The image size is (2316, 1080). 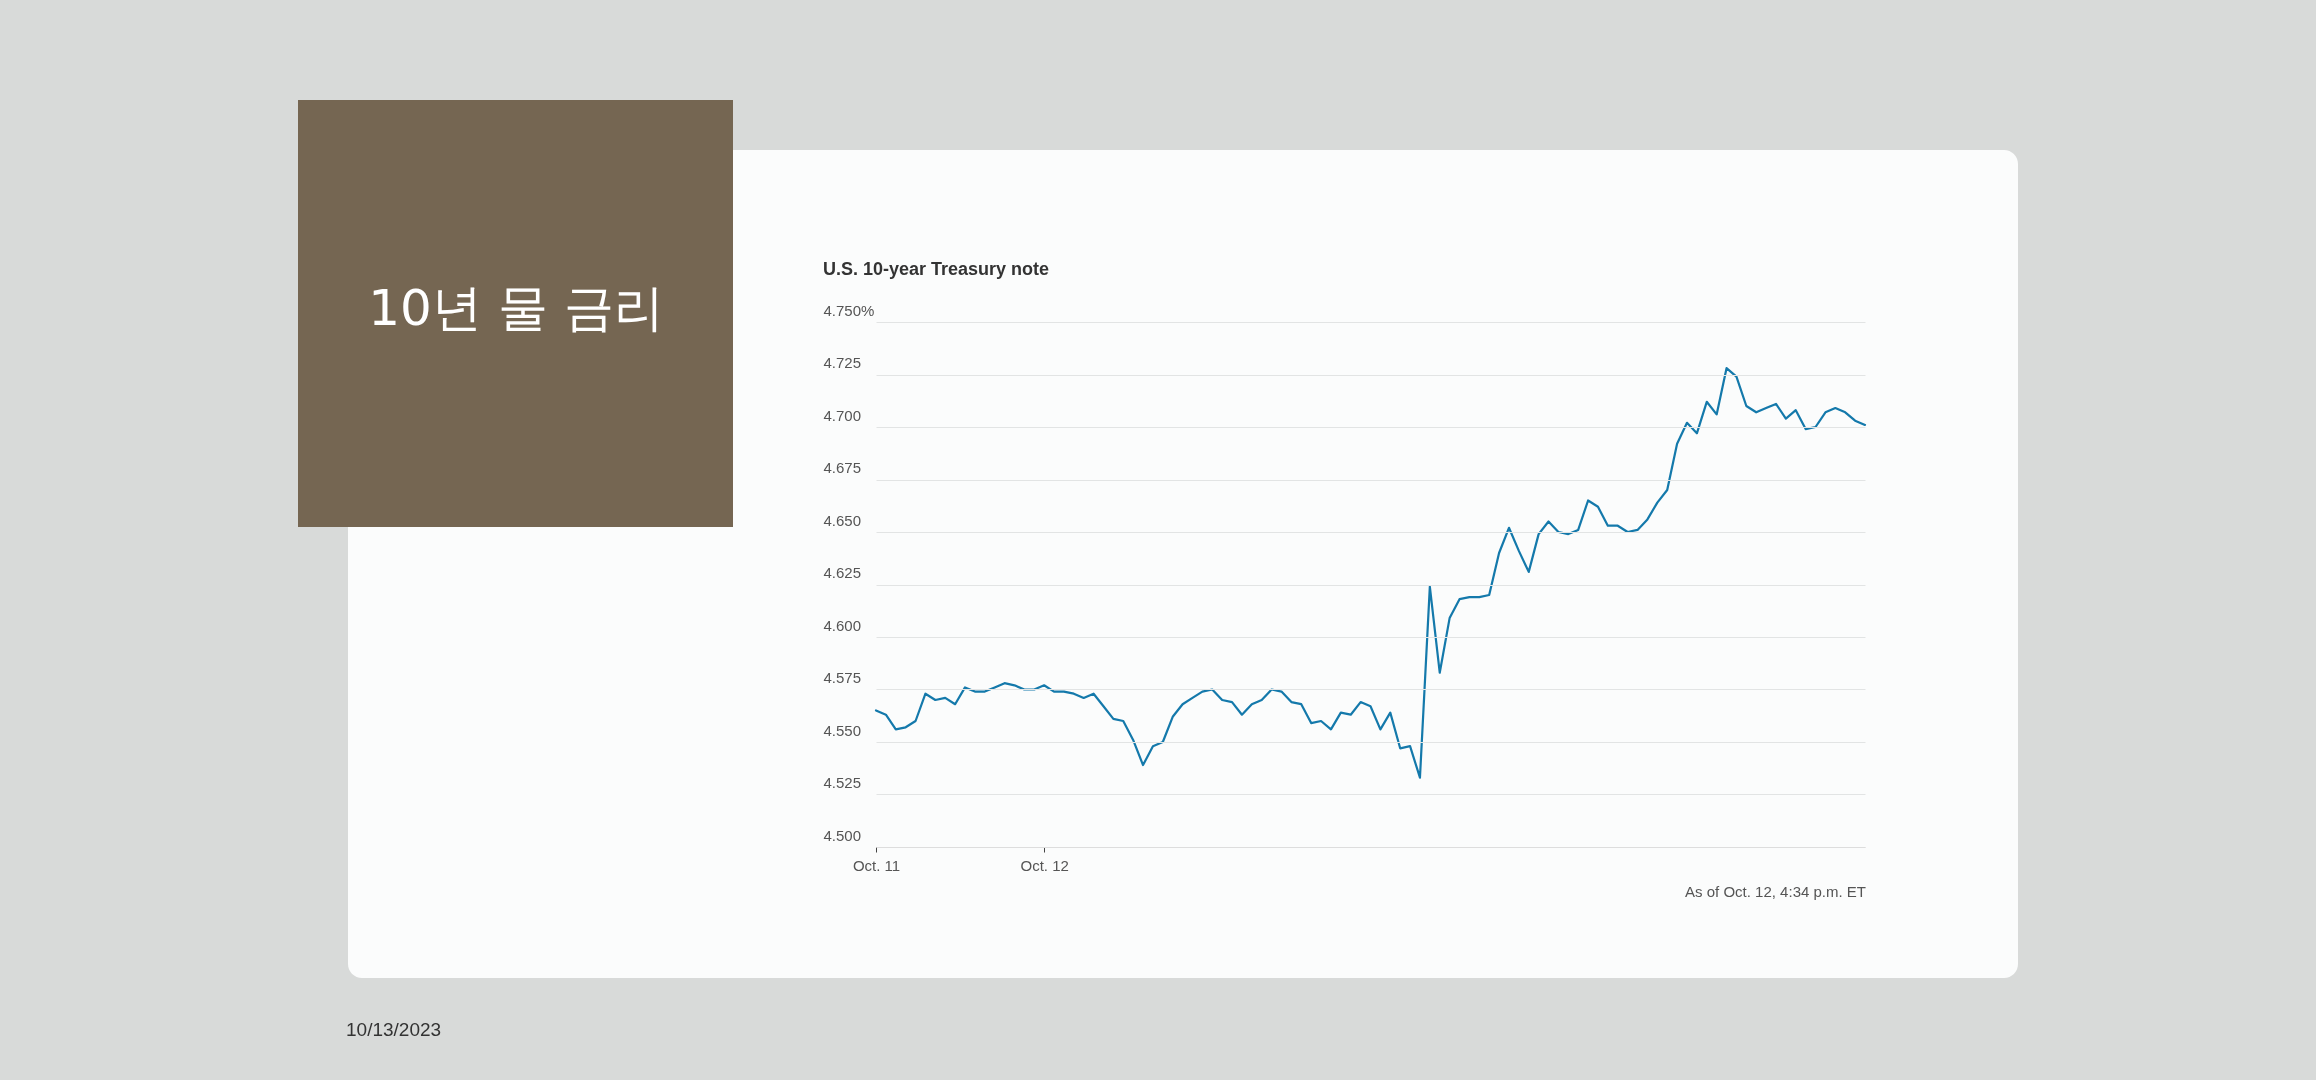 I want to click on y-tick-label: 4.575, so click(x=842, y=677).